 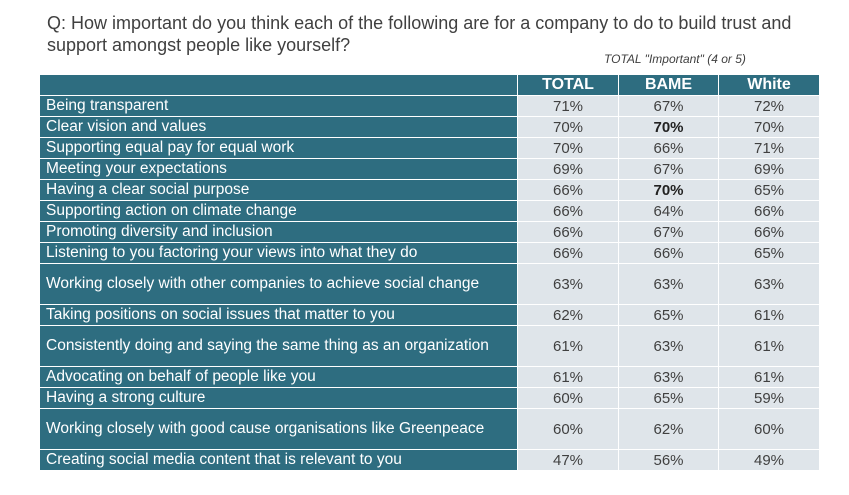 What do you see at coordinates (568, 460) in the screenshot?
I see `value-cell-total: 47%` at bounding box center [568, 460].